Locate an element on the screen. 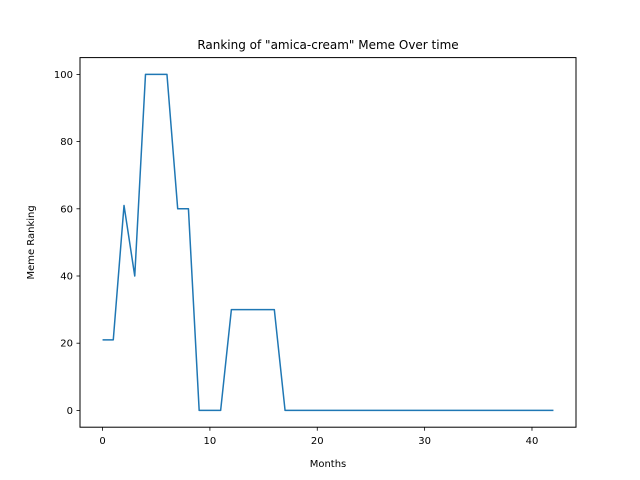 The image size is (640, 480). y-tick-label: 0 is located at coordinates (70, 411).